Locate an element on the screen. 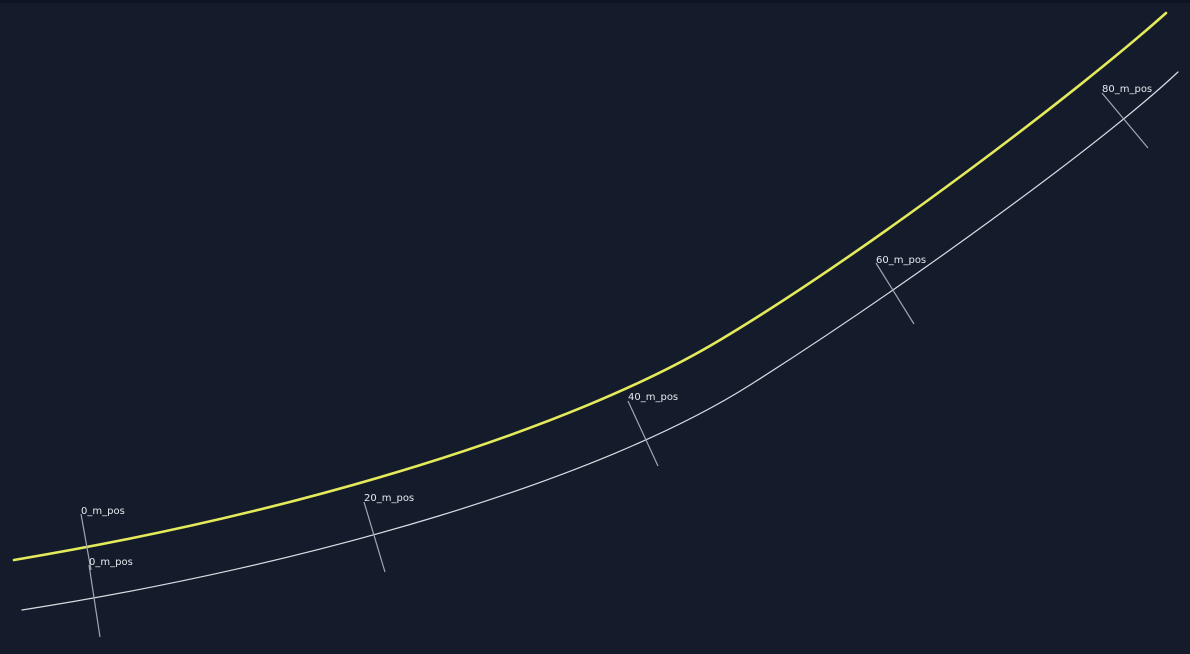 The height and width of the screenshot is (654, 1190). marker-label: 20_m_pos is located at coordinates (389, 498).